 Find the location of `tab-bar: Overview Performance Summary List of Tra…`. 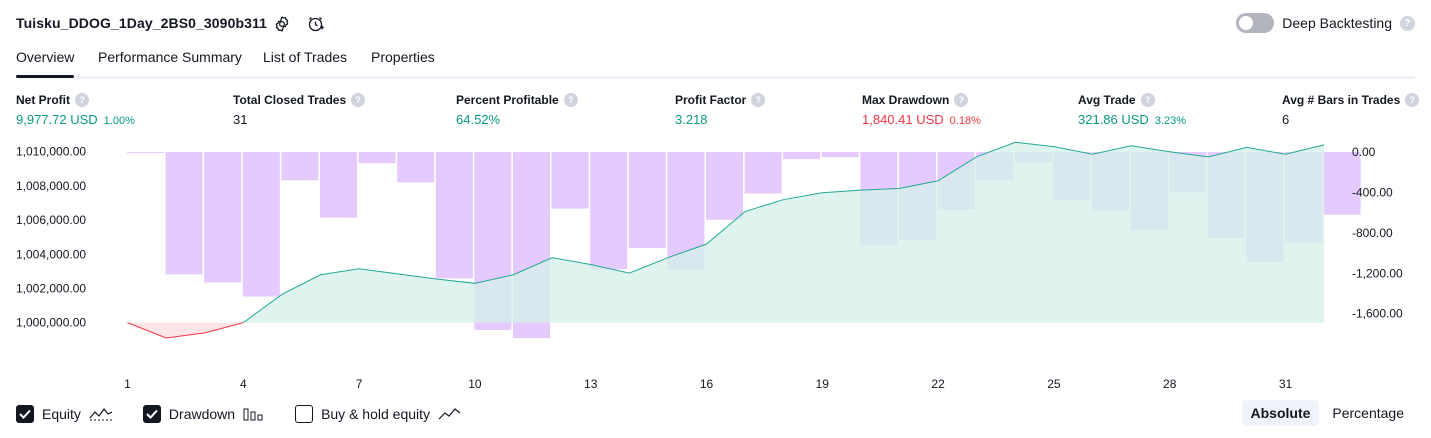

tab-bar: Overview Performance Summary List of Tra… is located at coordinates (715, 62).